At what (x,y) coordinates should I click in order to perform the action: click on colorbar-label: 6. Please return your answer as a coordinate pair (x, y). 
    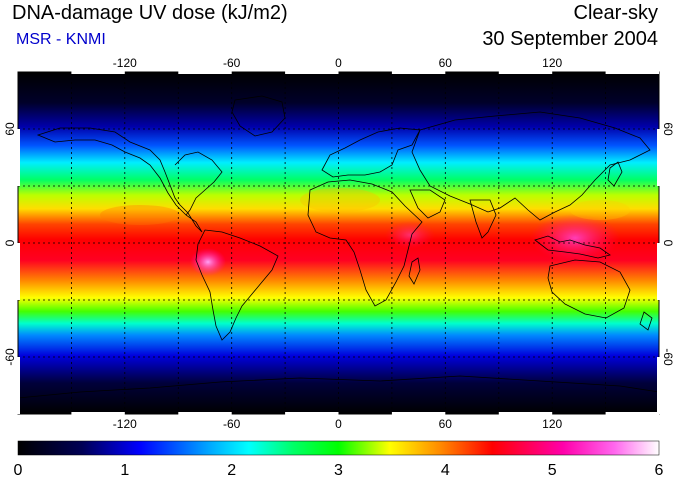
    Looking at the image, I should click on (659, 470).